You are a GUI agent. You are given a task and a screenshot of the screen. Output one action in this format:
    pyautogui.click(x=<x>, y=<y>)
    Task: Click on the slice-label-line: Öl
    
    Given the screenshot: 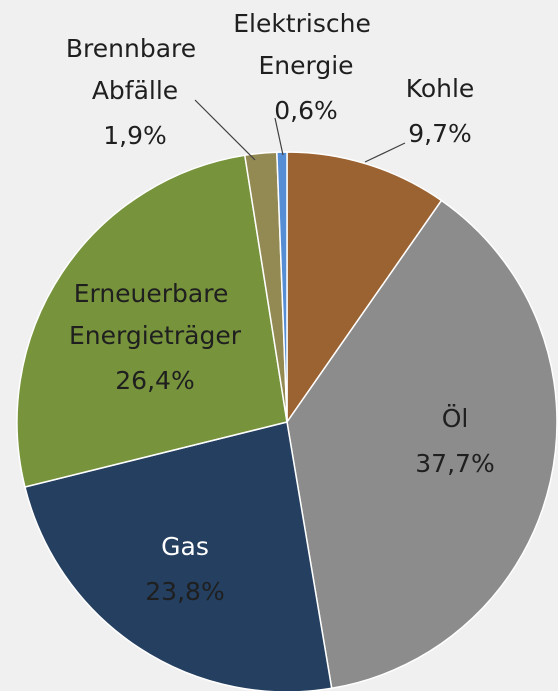 What is the action you would take?
    pyautogui.click(x=455, y=418)
    